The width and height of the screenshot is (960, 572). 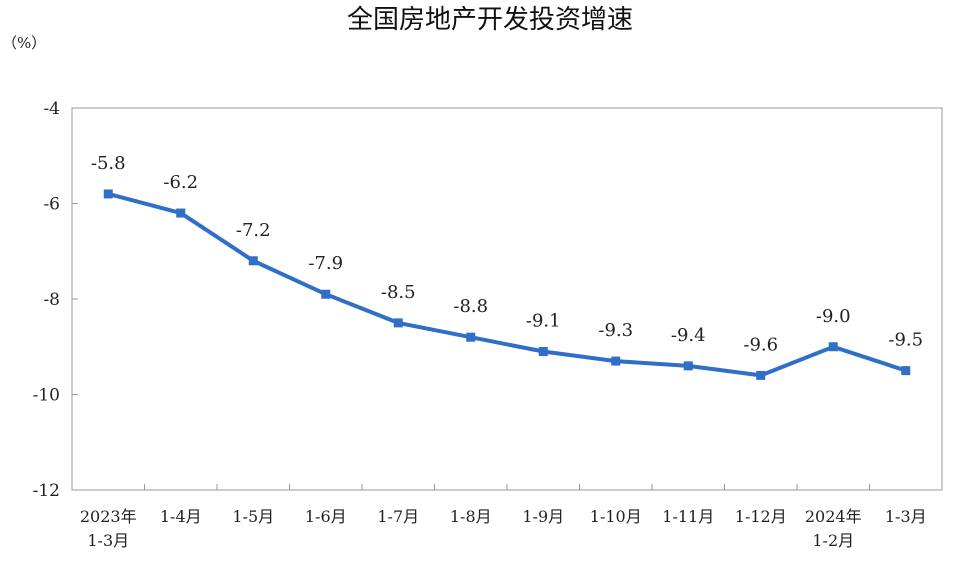 I want to click on x-tick-label: 1-4月, so click(x=181, y=516).